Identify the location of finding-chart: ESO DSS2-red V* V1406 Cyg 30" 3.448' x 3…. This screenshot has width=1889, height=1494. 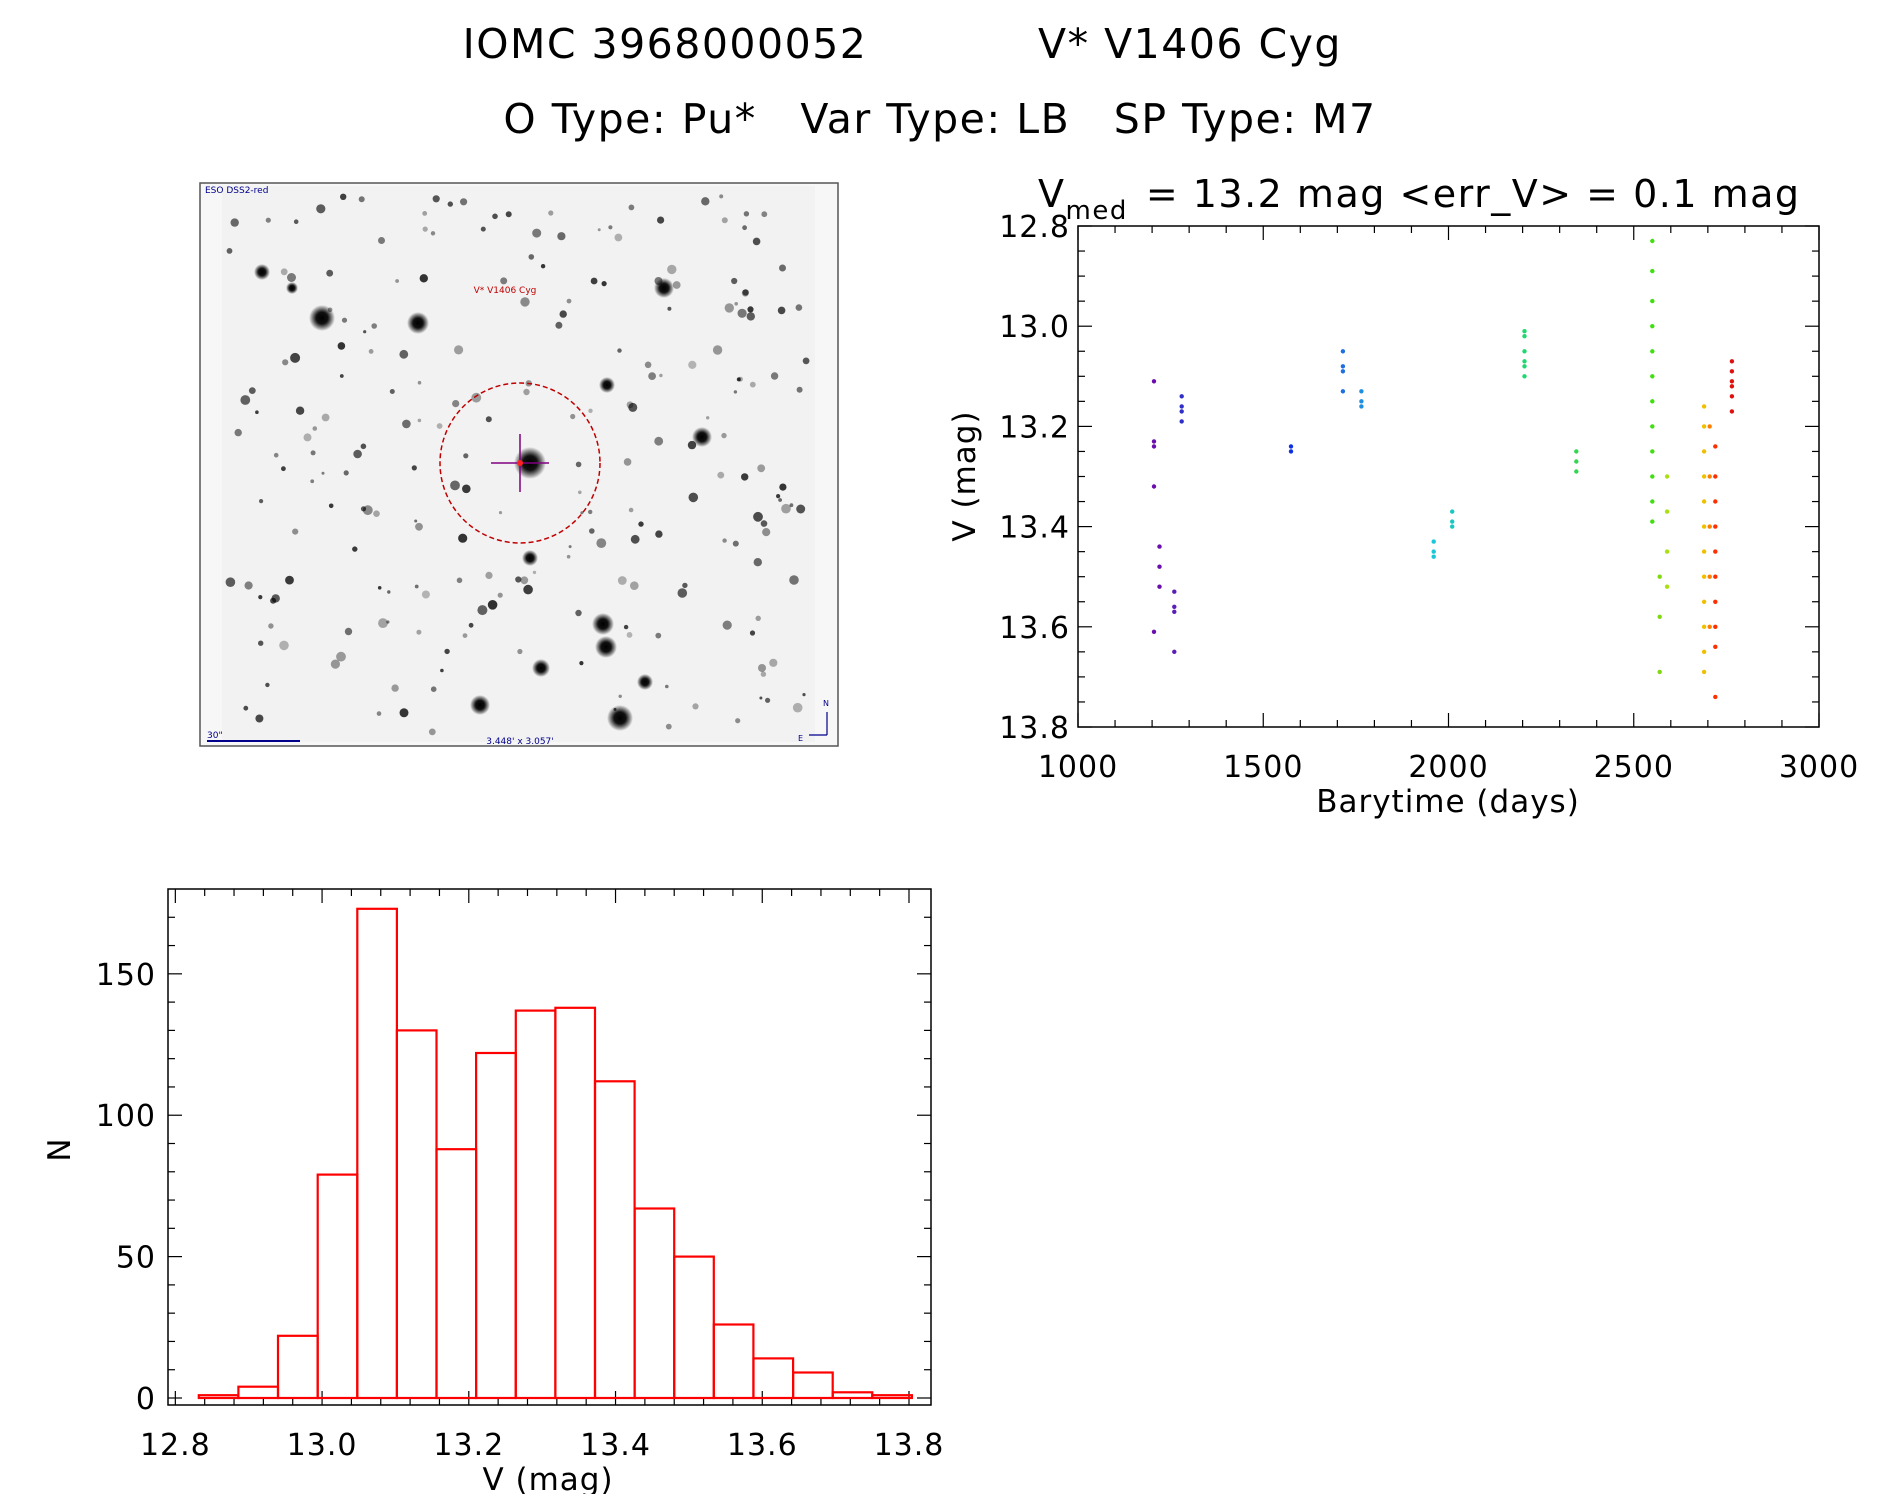
(519, 464).